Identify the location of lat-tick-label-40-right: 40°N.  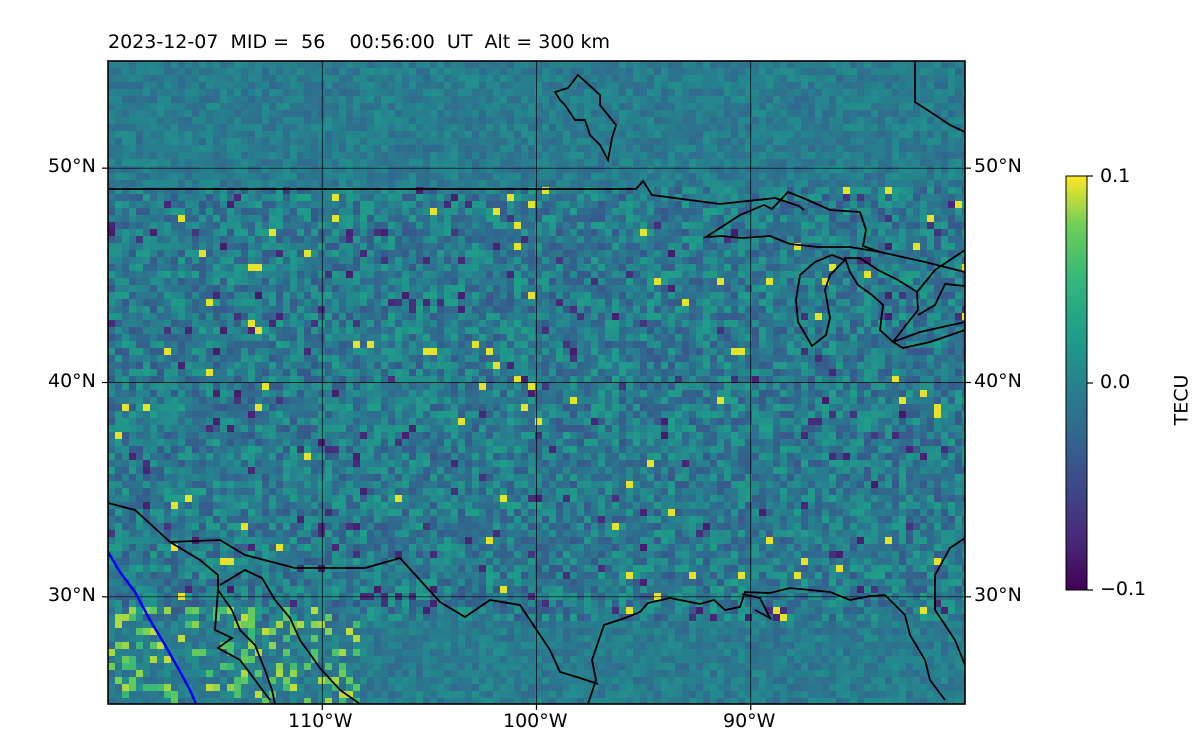
(998, 381).